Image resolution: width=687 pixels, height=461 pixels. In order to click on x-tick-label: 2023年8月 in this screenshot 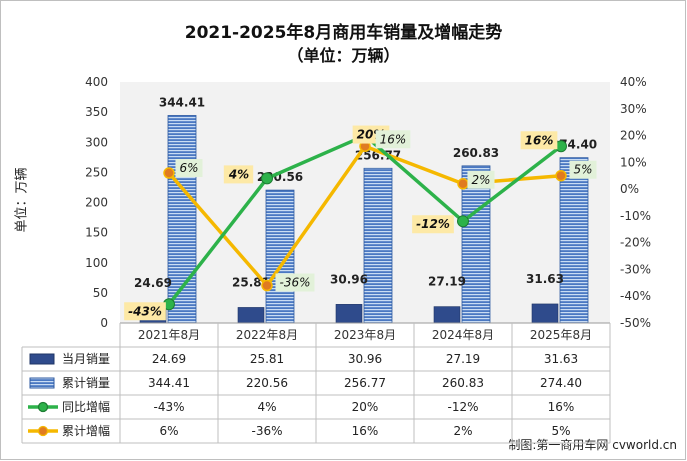, I will do `click(365, 335)`.